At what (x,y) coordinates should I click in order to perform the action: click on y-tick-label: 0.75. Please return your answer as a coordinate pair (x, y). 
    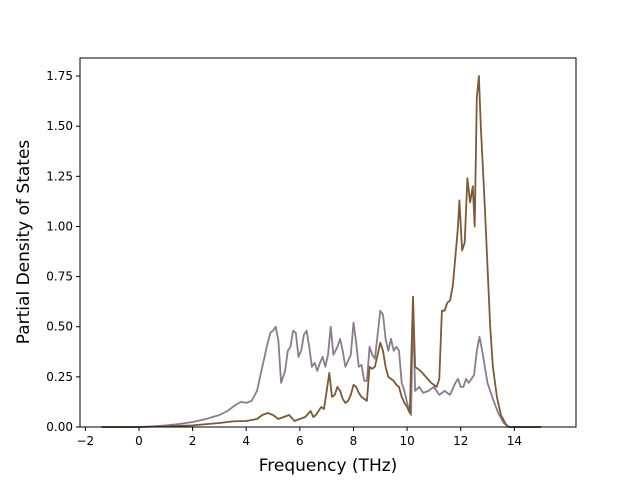
    Looking at the image, I should click on (59, 277).